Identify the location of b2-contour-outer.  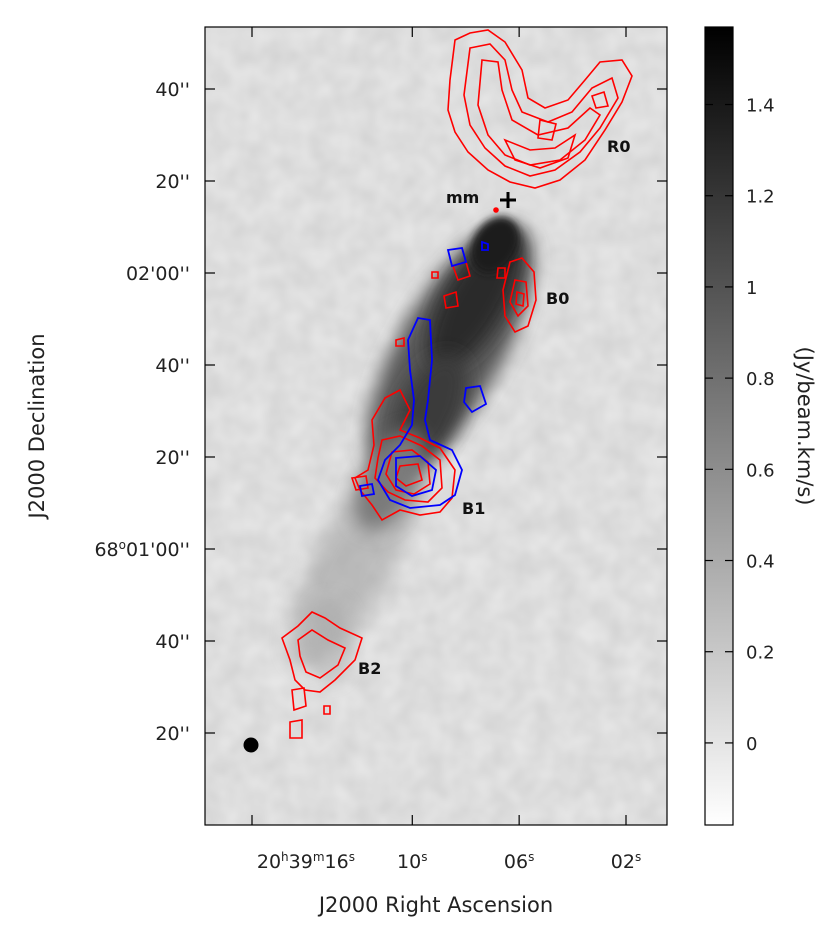
(322, 652).